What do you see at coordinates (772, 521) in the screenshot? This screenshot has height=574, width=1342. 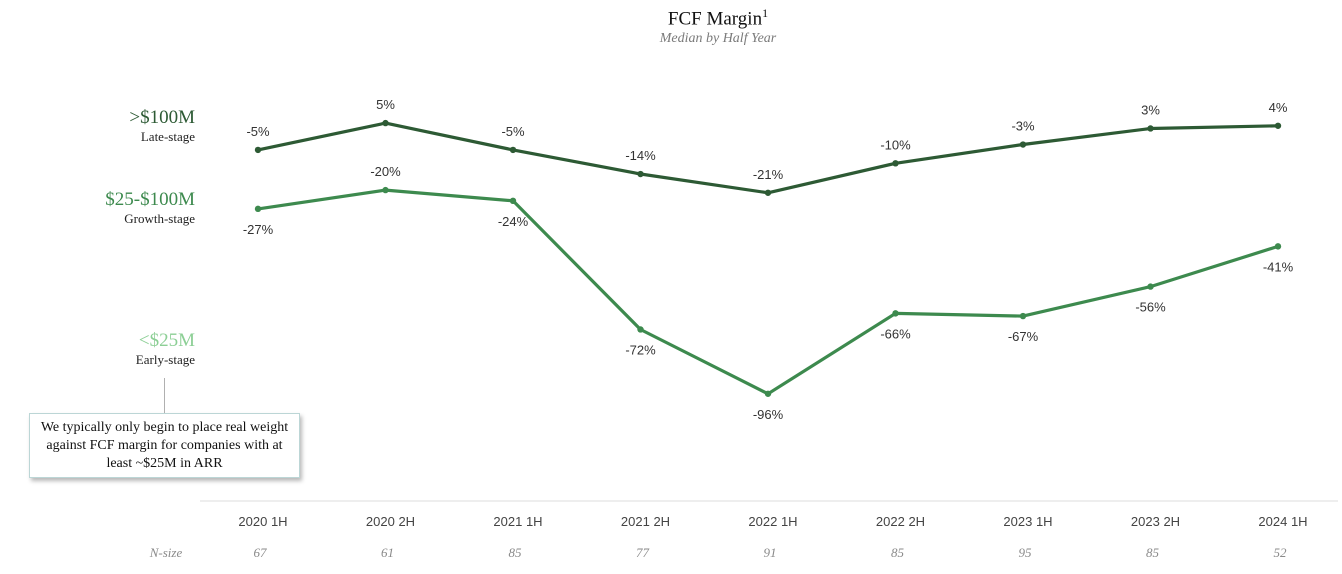 I see `x-tick-label: 2022 1H` at bounding box center [772, 521].